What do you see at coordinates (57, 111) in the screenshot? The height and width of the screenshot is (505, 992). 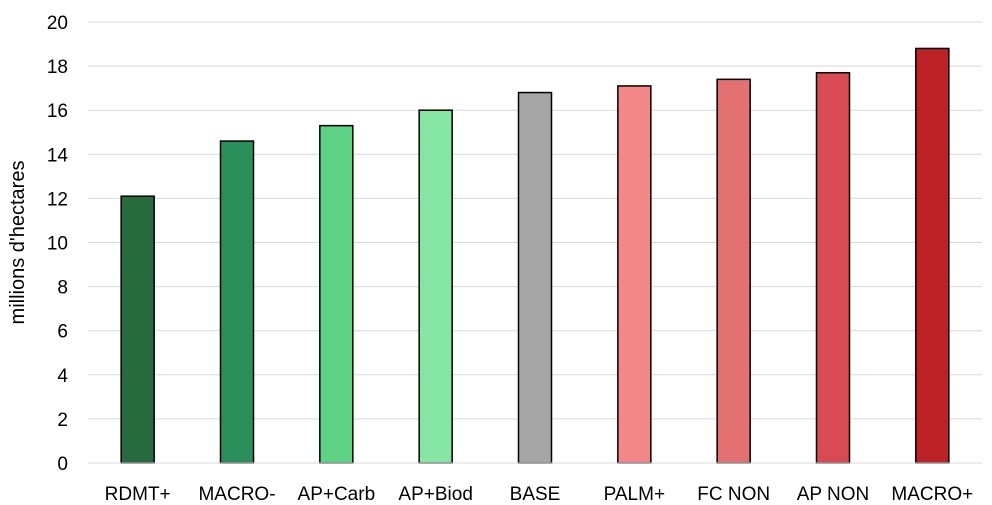 I see `y-tick-label: 16` at bounding box center [57, 111].